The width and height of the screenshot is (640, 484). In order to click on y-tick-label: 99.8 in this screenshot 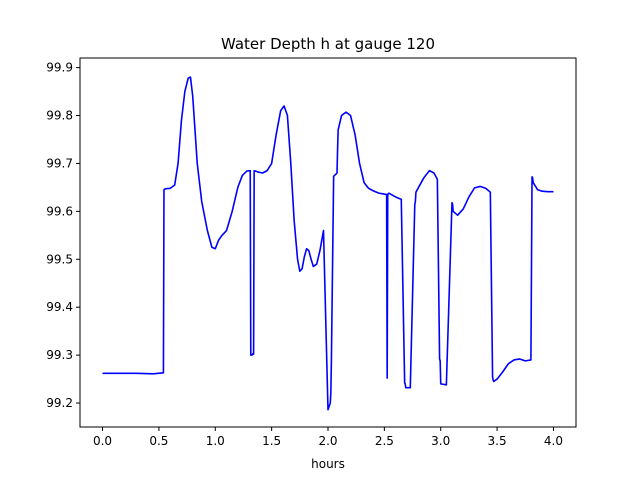, I will do `click(59, 116)`.